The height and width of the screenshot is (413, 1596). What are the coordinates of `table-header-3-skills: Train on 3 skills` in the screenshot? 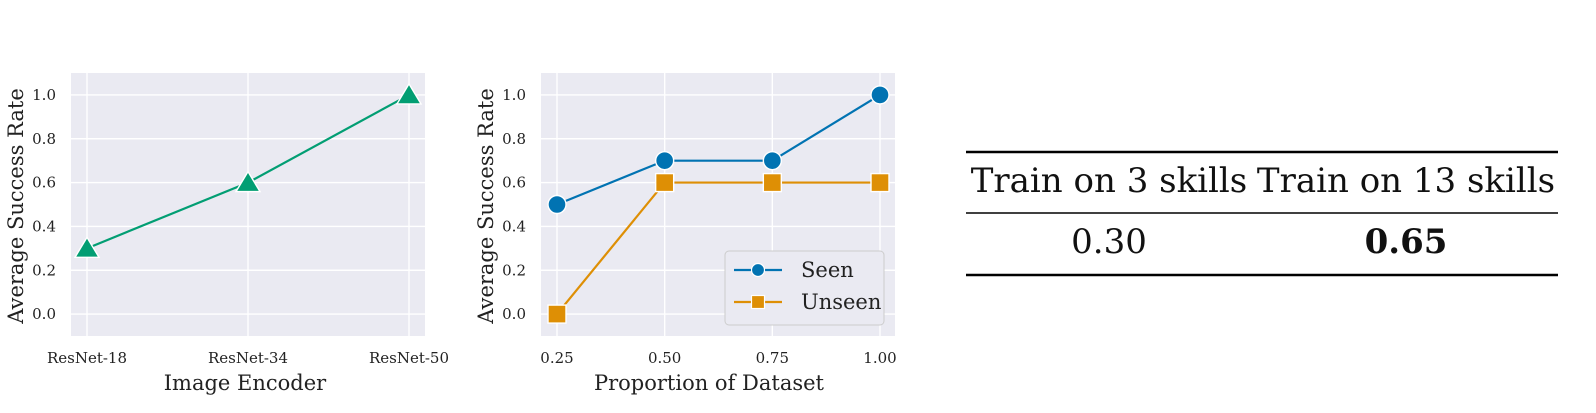 It's located at (1109, 181).